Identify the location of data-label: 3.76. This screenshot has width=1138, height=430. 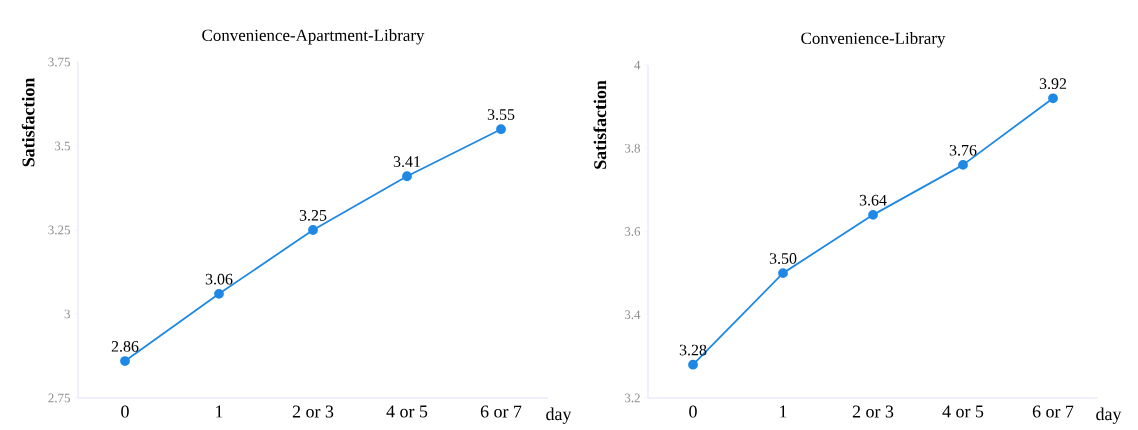
(963, 150).